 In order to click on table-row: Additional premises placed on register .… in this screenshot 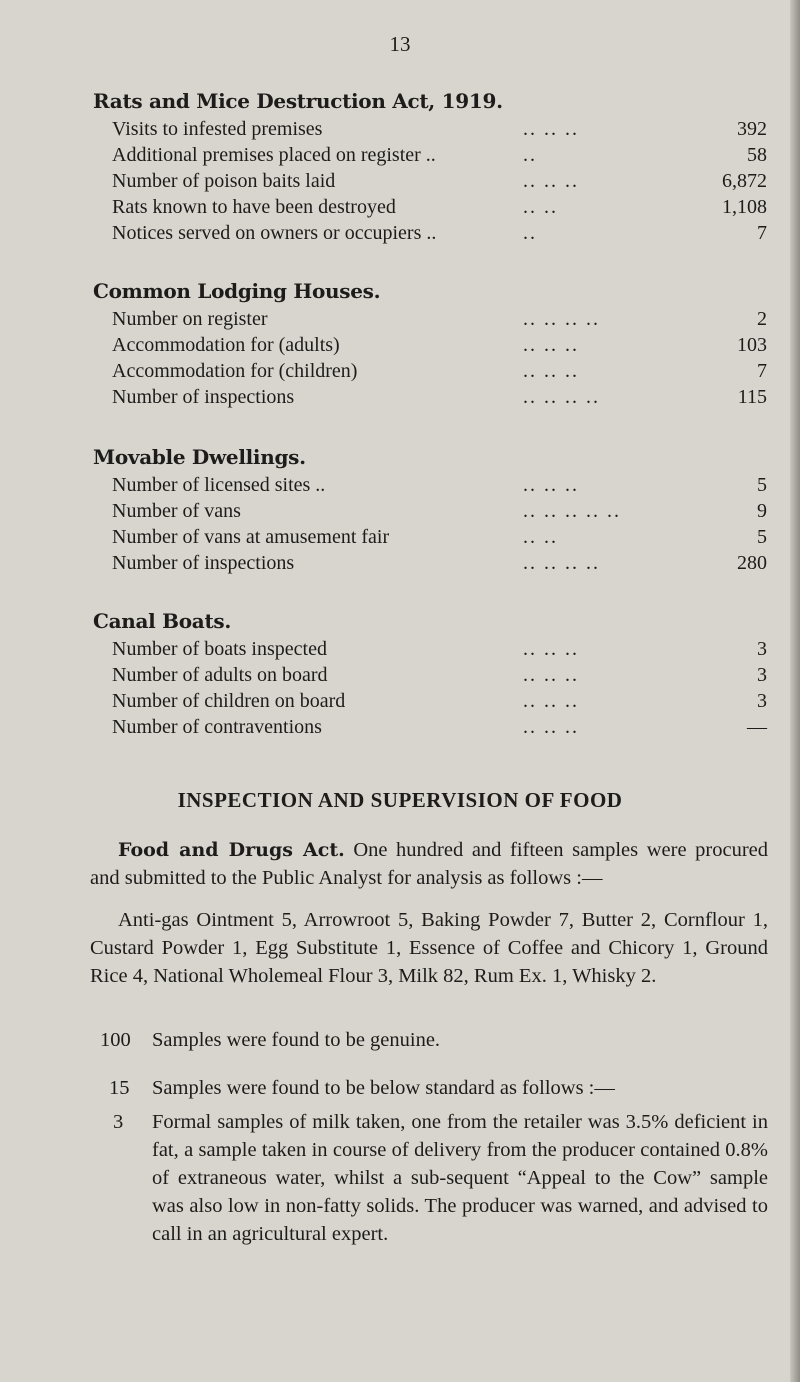, I will do `click(433, 155)`.